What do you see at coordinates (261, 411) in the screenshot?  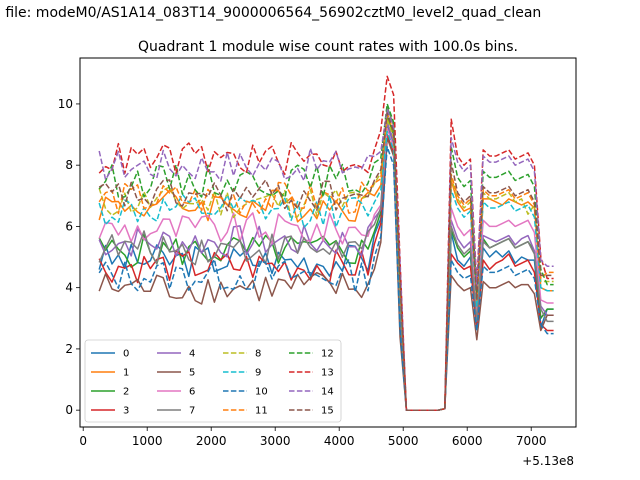 I see `legend-label-11: 11` at bounding box center [261, 411].